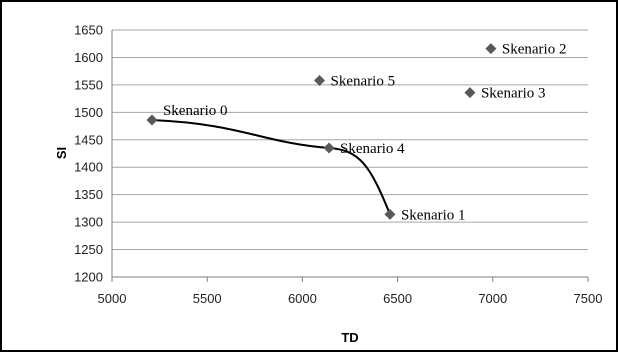  What do you see at coordinates (207, 298) in the screenshot?
I see `x-tick-label: 5500` at bounding box center [207, 298].